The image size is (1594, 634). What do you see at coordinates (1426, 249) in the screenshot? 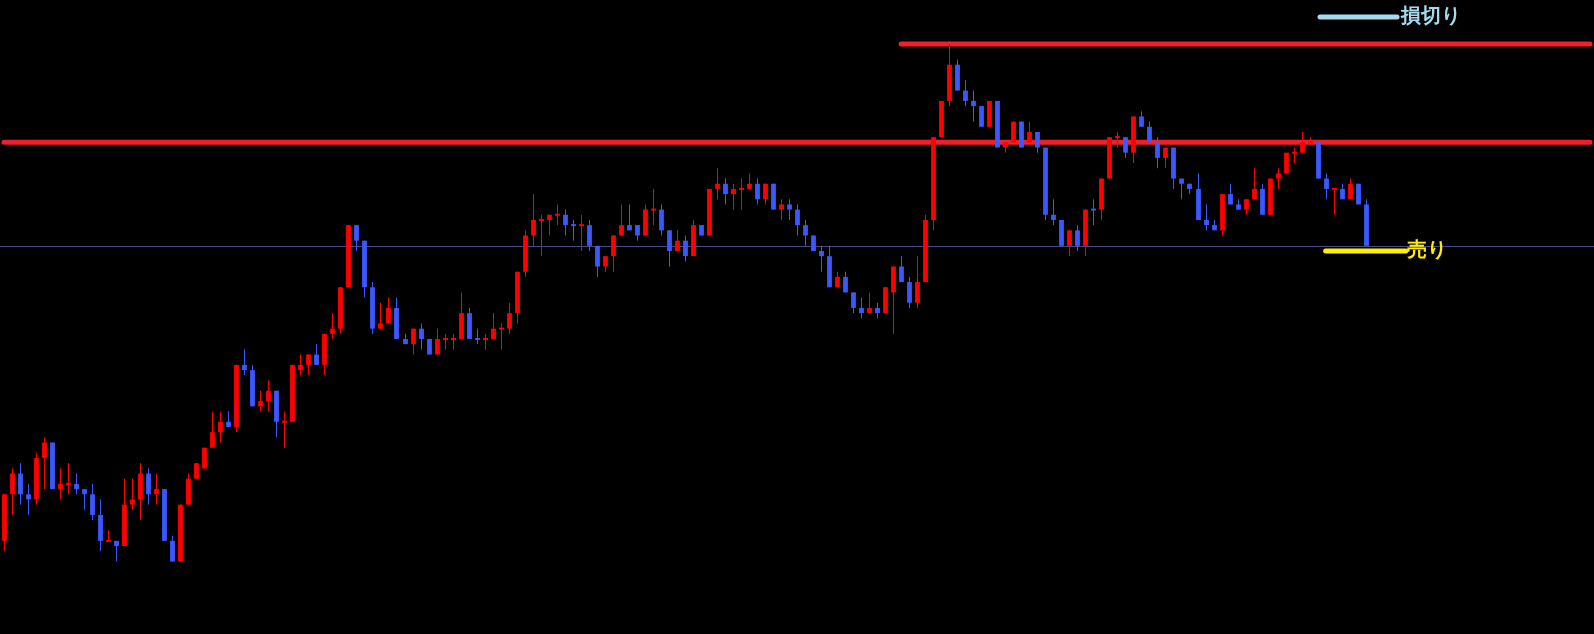
I see `series-label: 売り` at bounding box center [1426, 249].